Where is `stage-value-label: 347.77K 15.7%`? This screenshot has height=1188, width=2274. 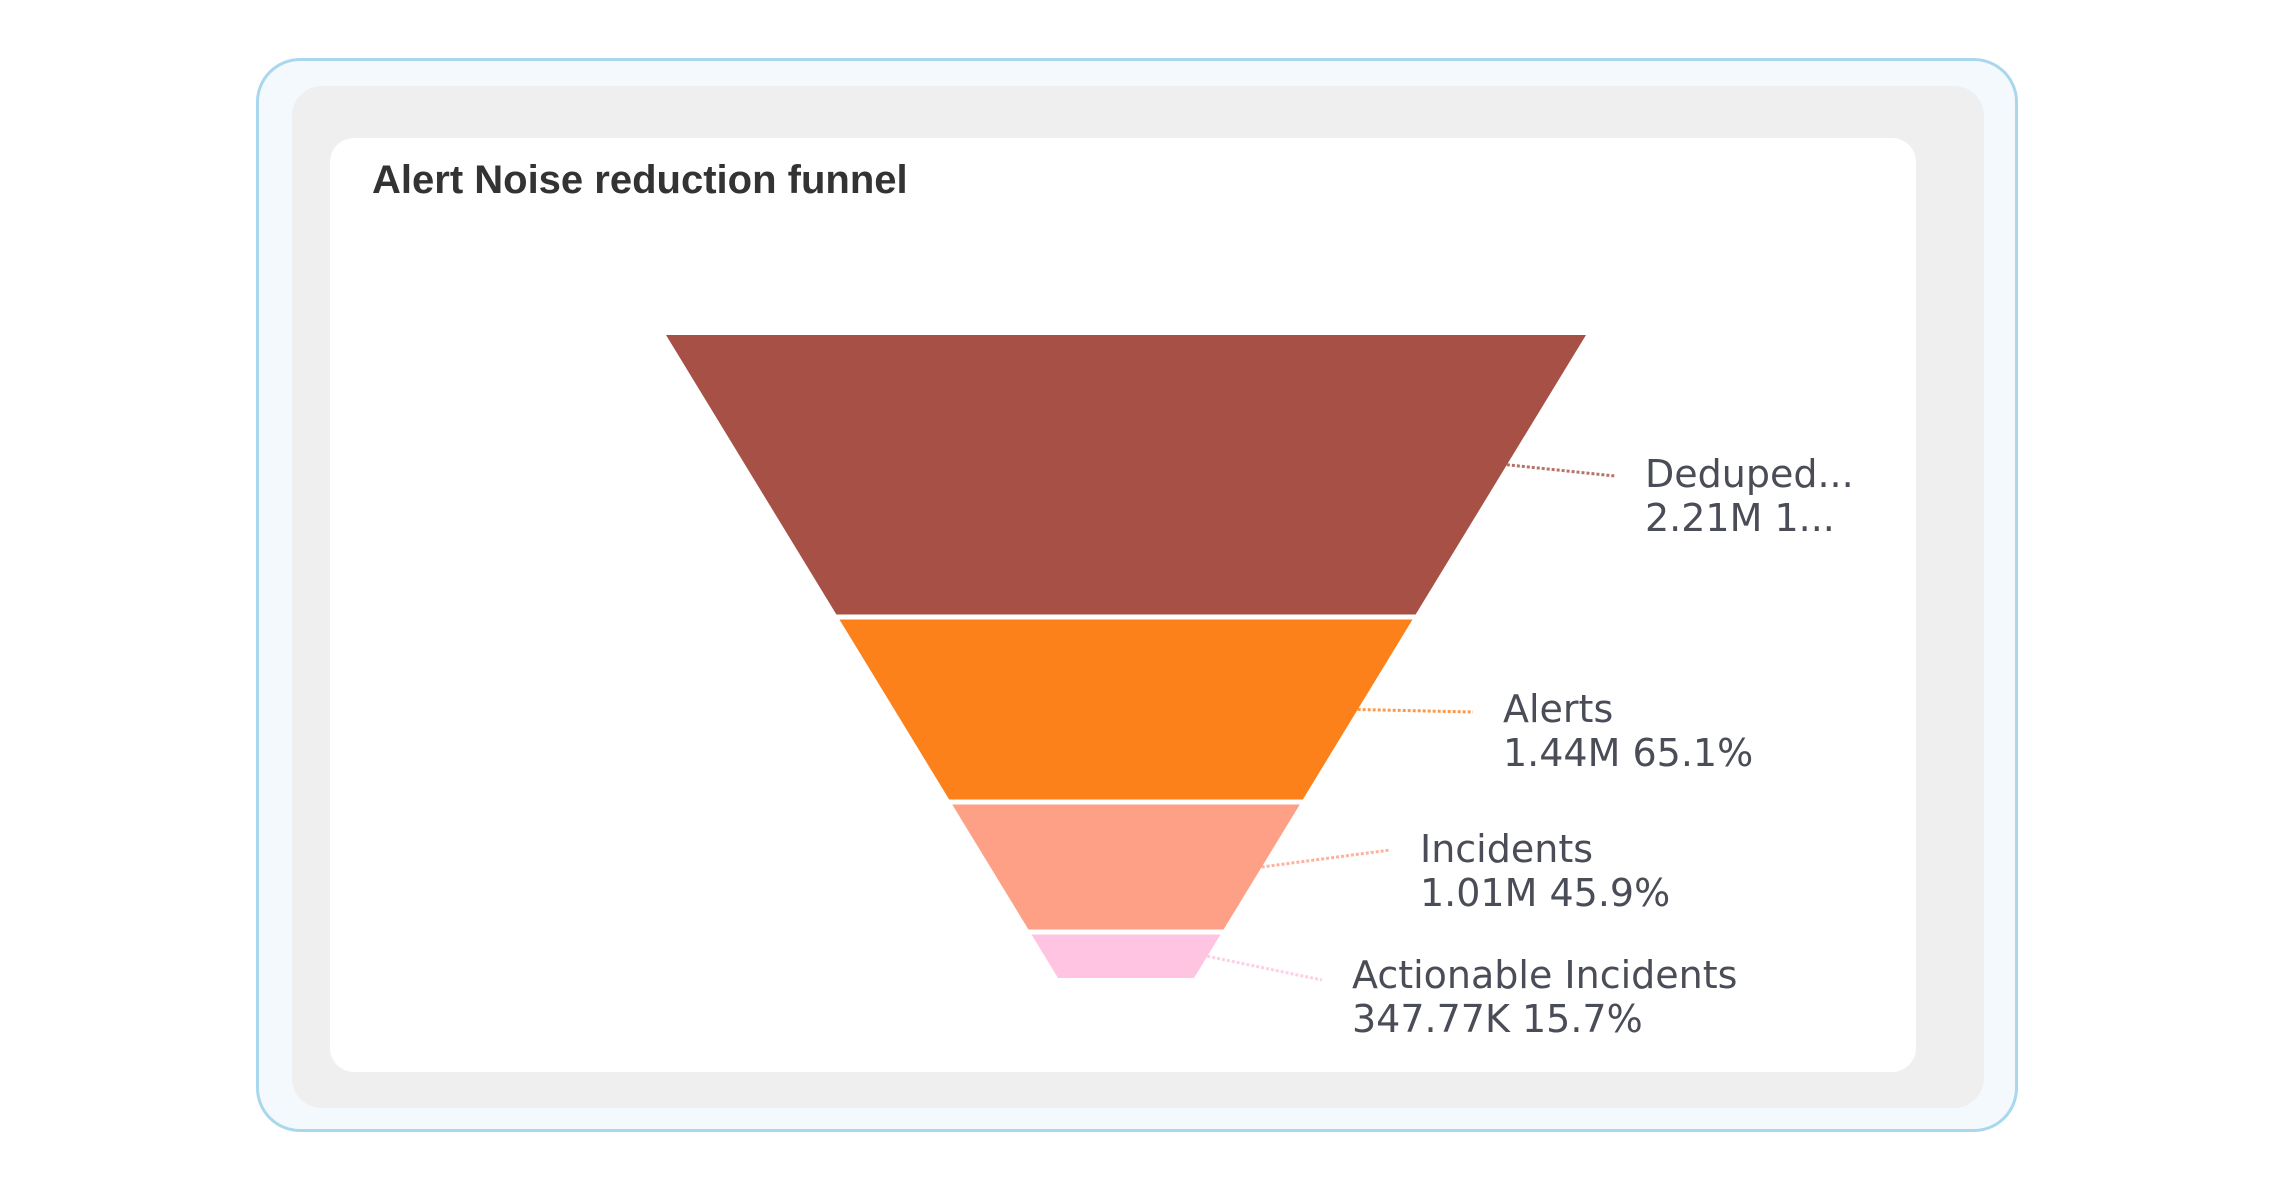
stage-value-label: 347.77K 15.7% is located at coordinates (1497, 1019).